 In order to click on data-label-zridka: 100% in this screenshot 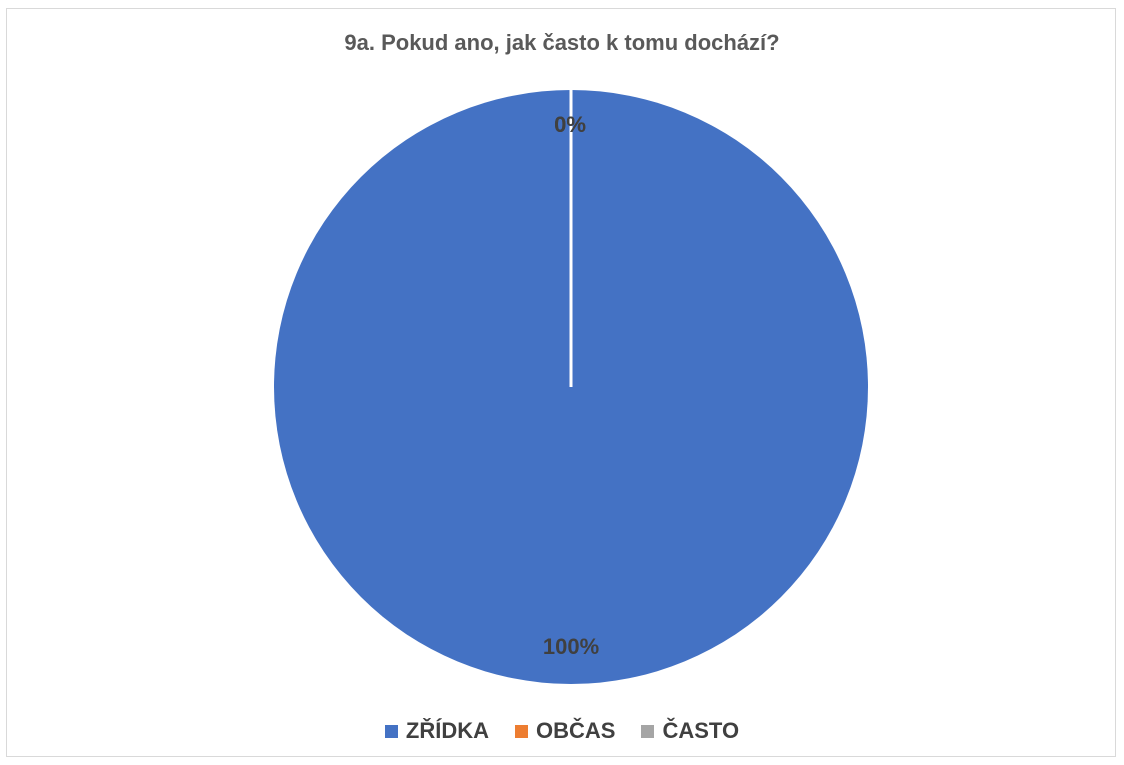, I will do `click(571, 646)`.